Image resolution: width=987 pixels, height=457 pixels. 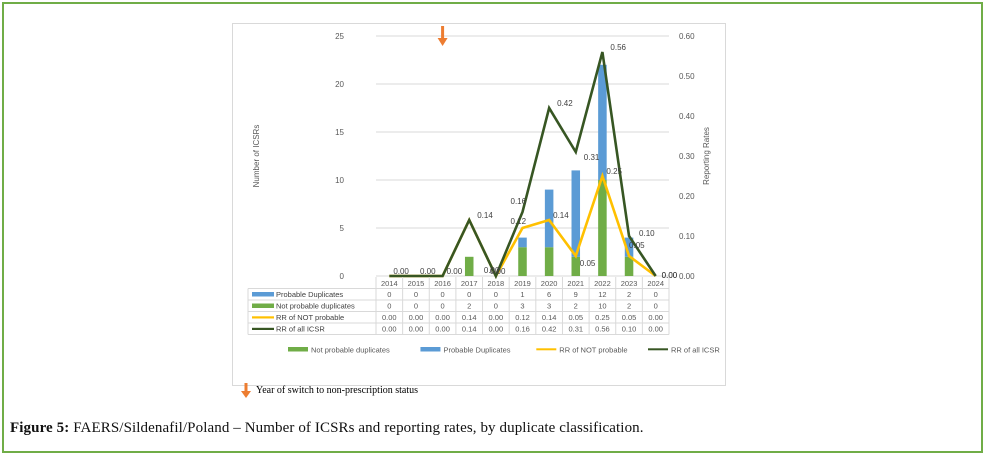 What do you see at coordinates (315, 306) in the screenshot?
I see `table-row-label: Not probable duplicates` at bounding box center [315, 306].